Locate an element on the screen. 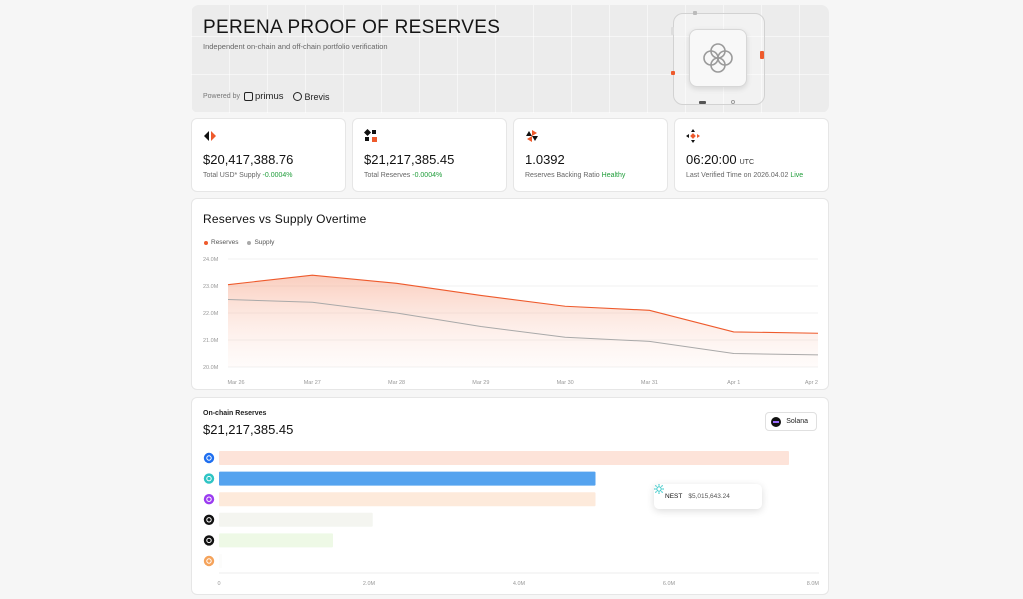 The image size is (1023, 599). hero-emblem is located at coordinates (718, 58).